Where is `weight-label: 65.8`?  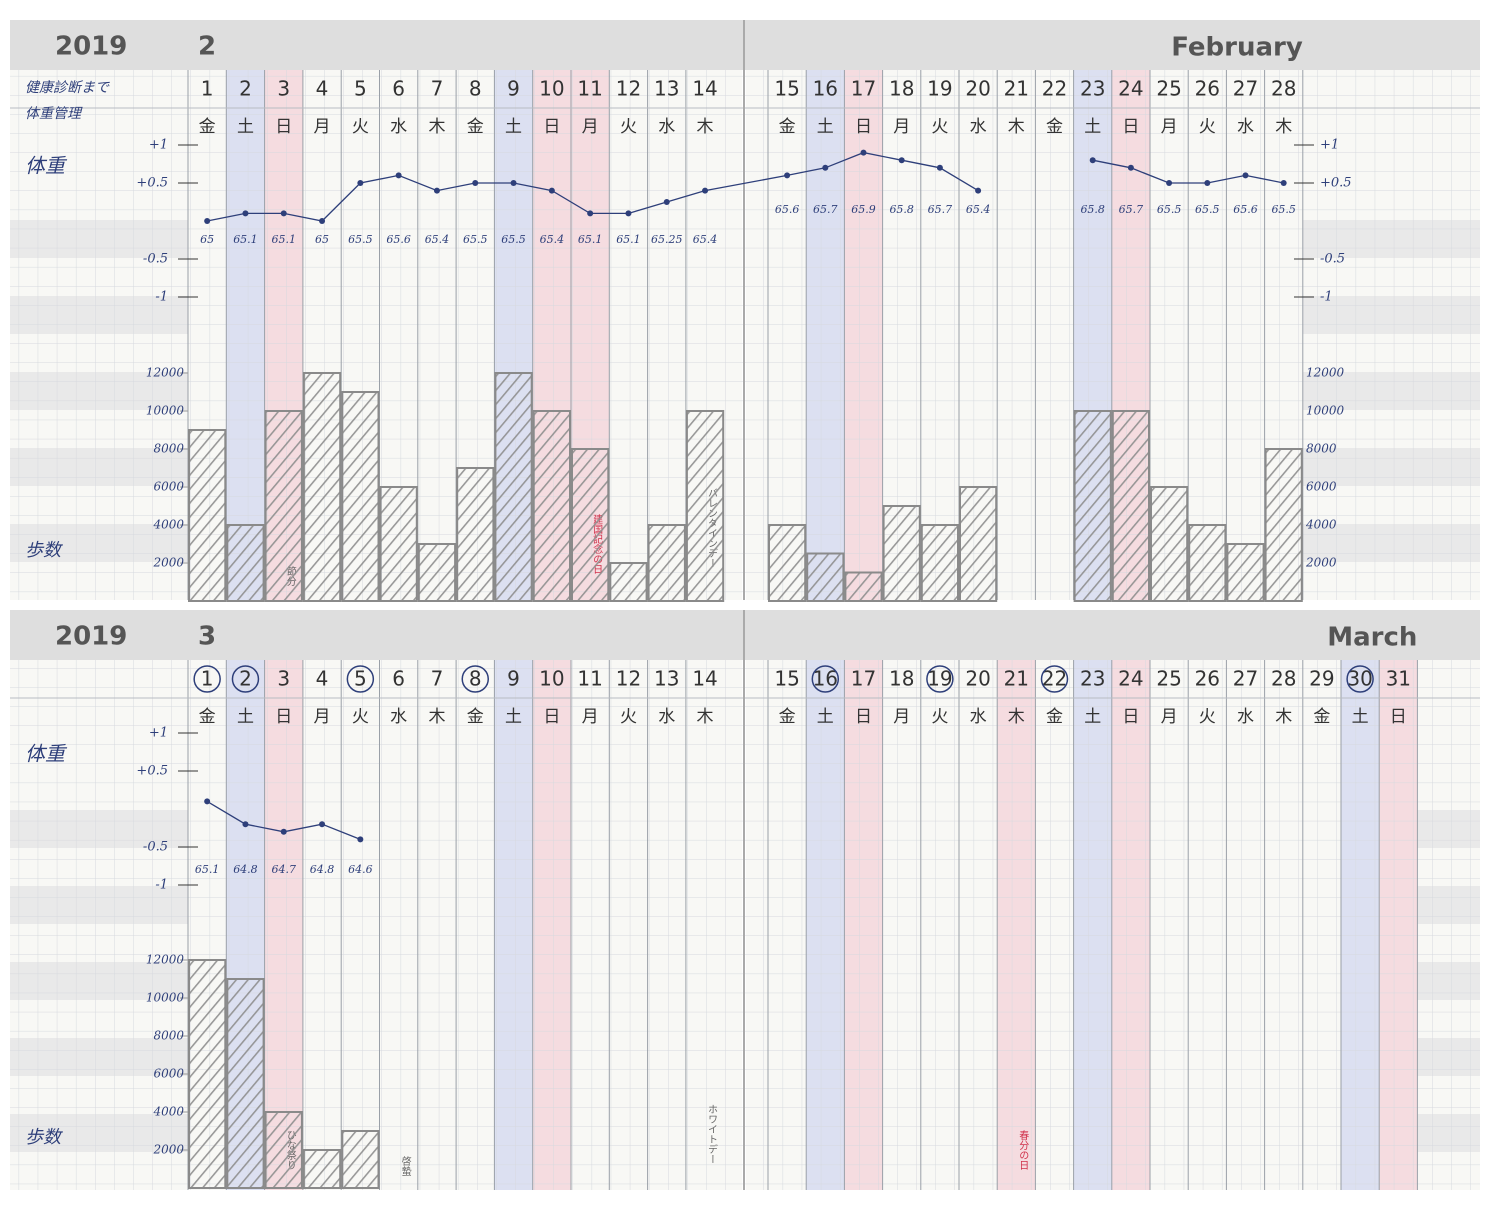 weight-label: 65.8 is located at coordinates (901, 209).